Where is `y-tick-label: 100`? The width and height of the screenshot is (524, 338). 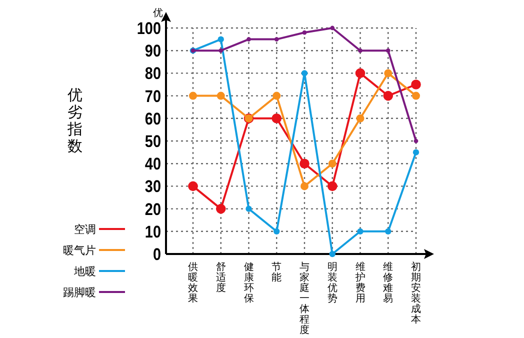
y-tick-label: 100 is located at coordinates (149, 29).